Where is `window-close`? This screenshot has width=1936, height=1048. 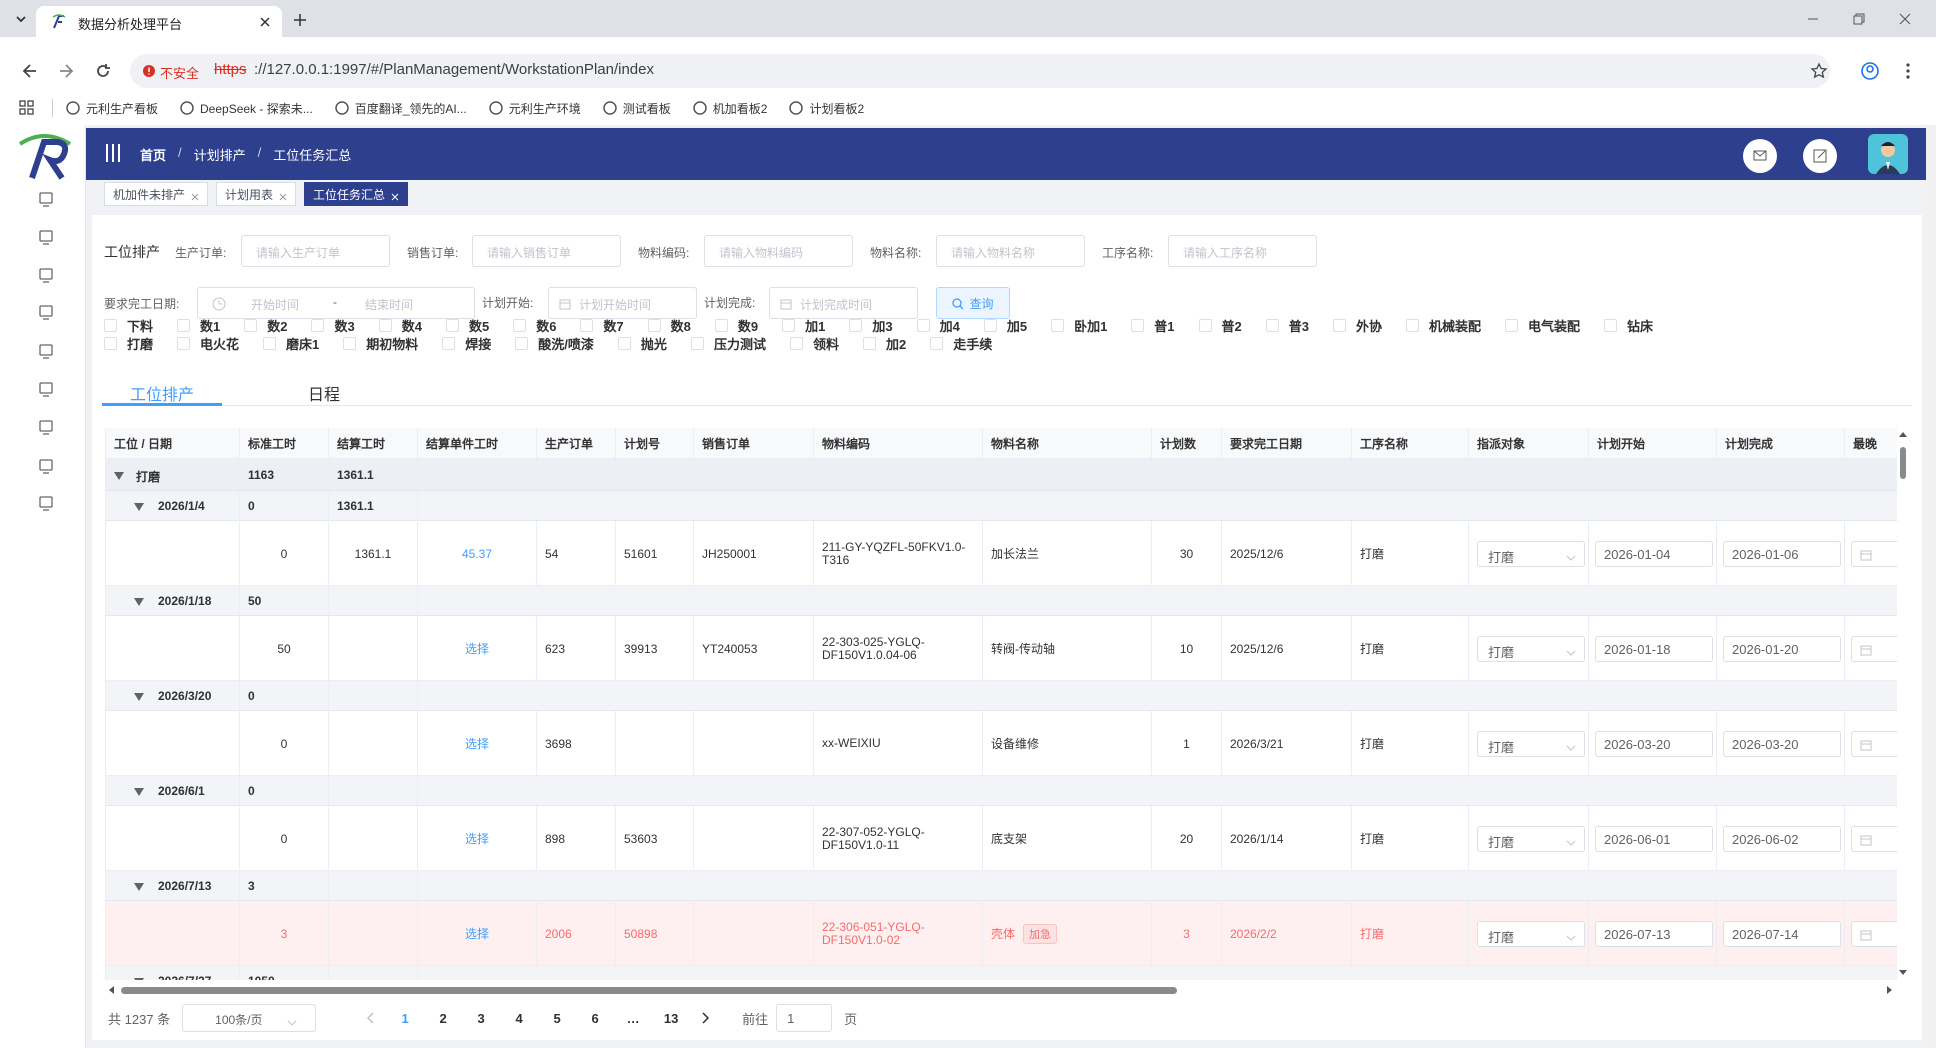
window-close is located at coordinates (1905, 19).